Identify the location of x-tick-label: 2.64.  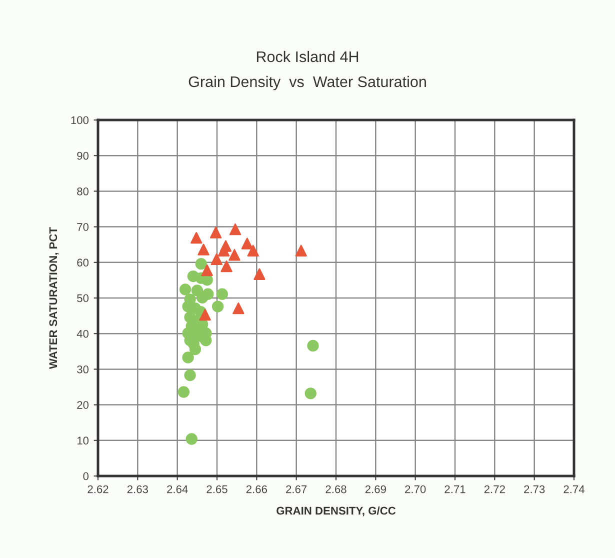
(177, 489).